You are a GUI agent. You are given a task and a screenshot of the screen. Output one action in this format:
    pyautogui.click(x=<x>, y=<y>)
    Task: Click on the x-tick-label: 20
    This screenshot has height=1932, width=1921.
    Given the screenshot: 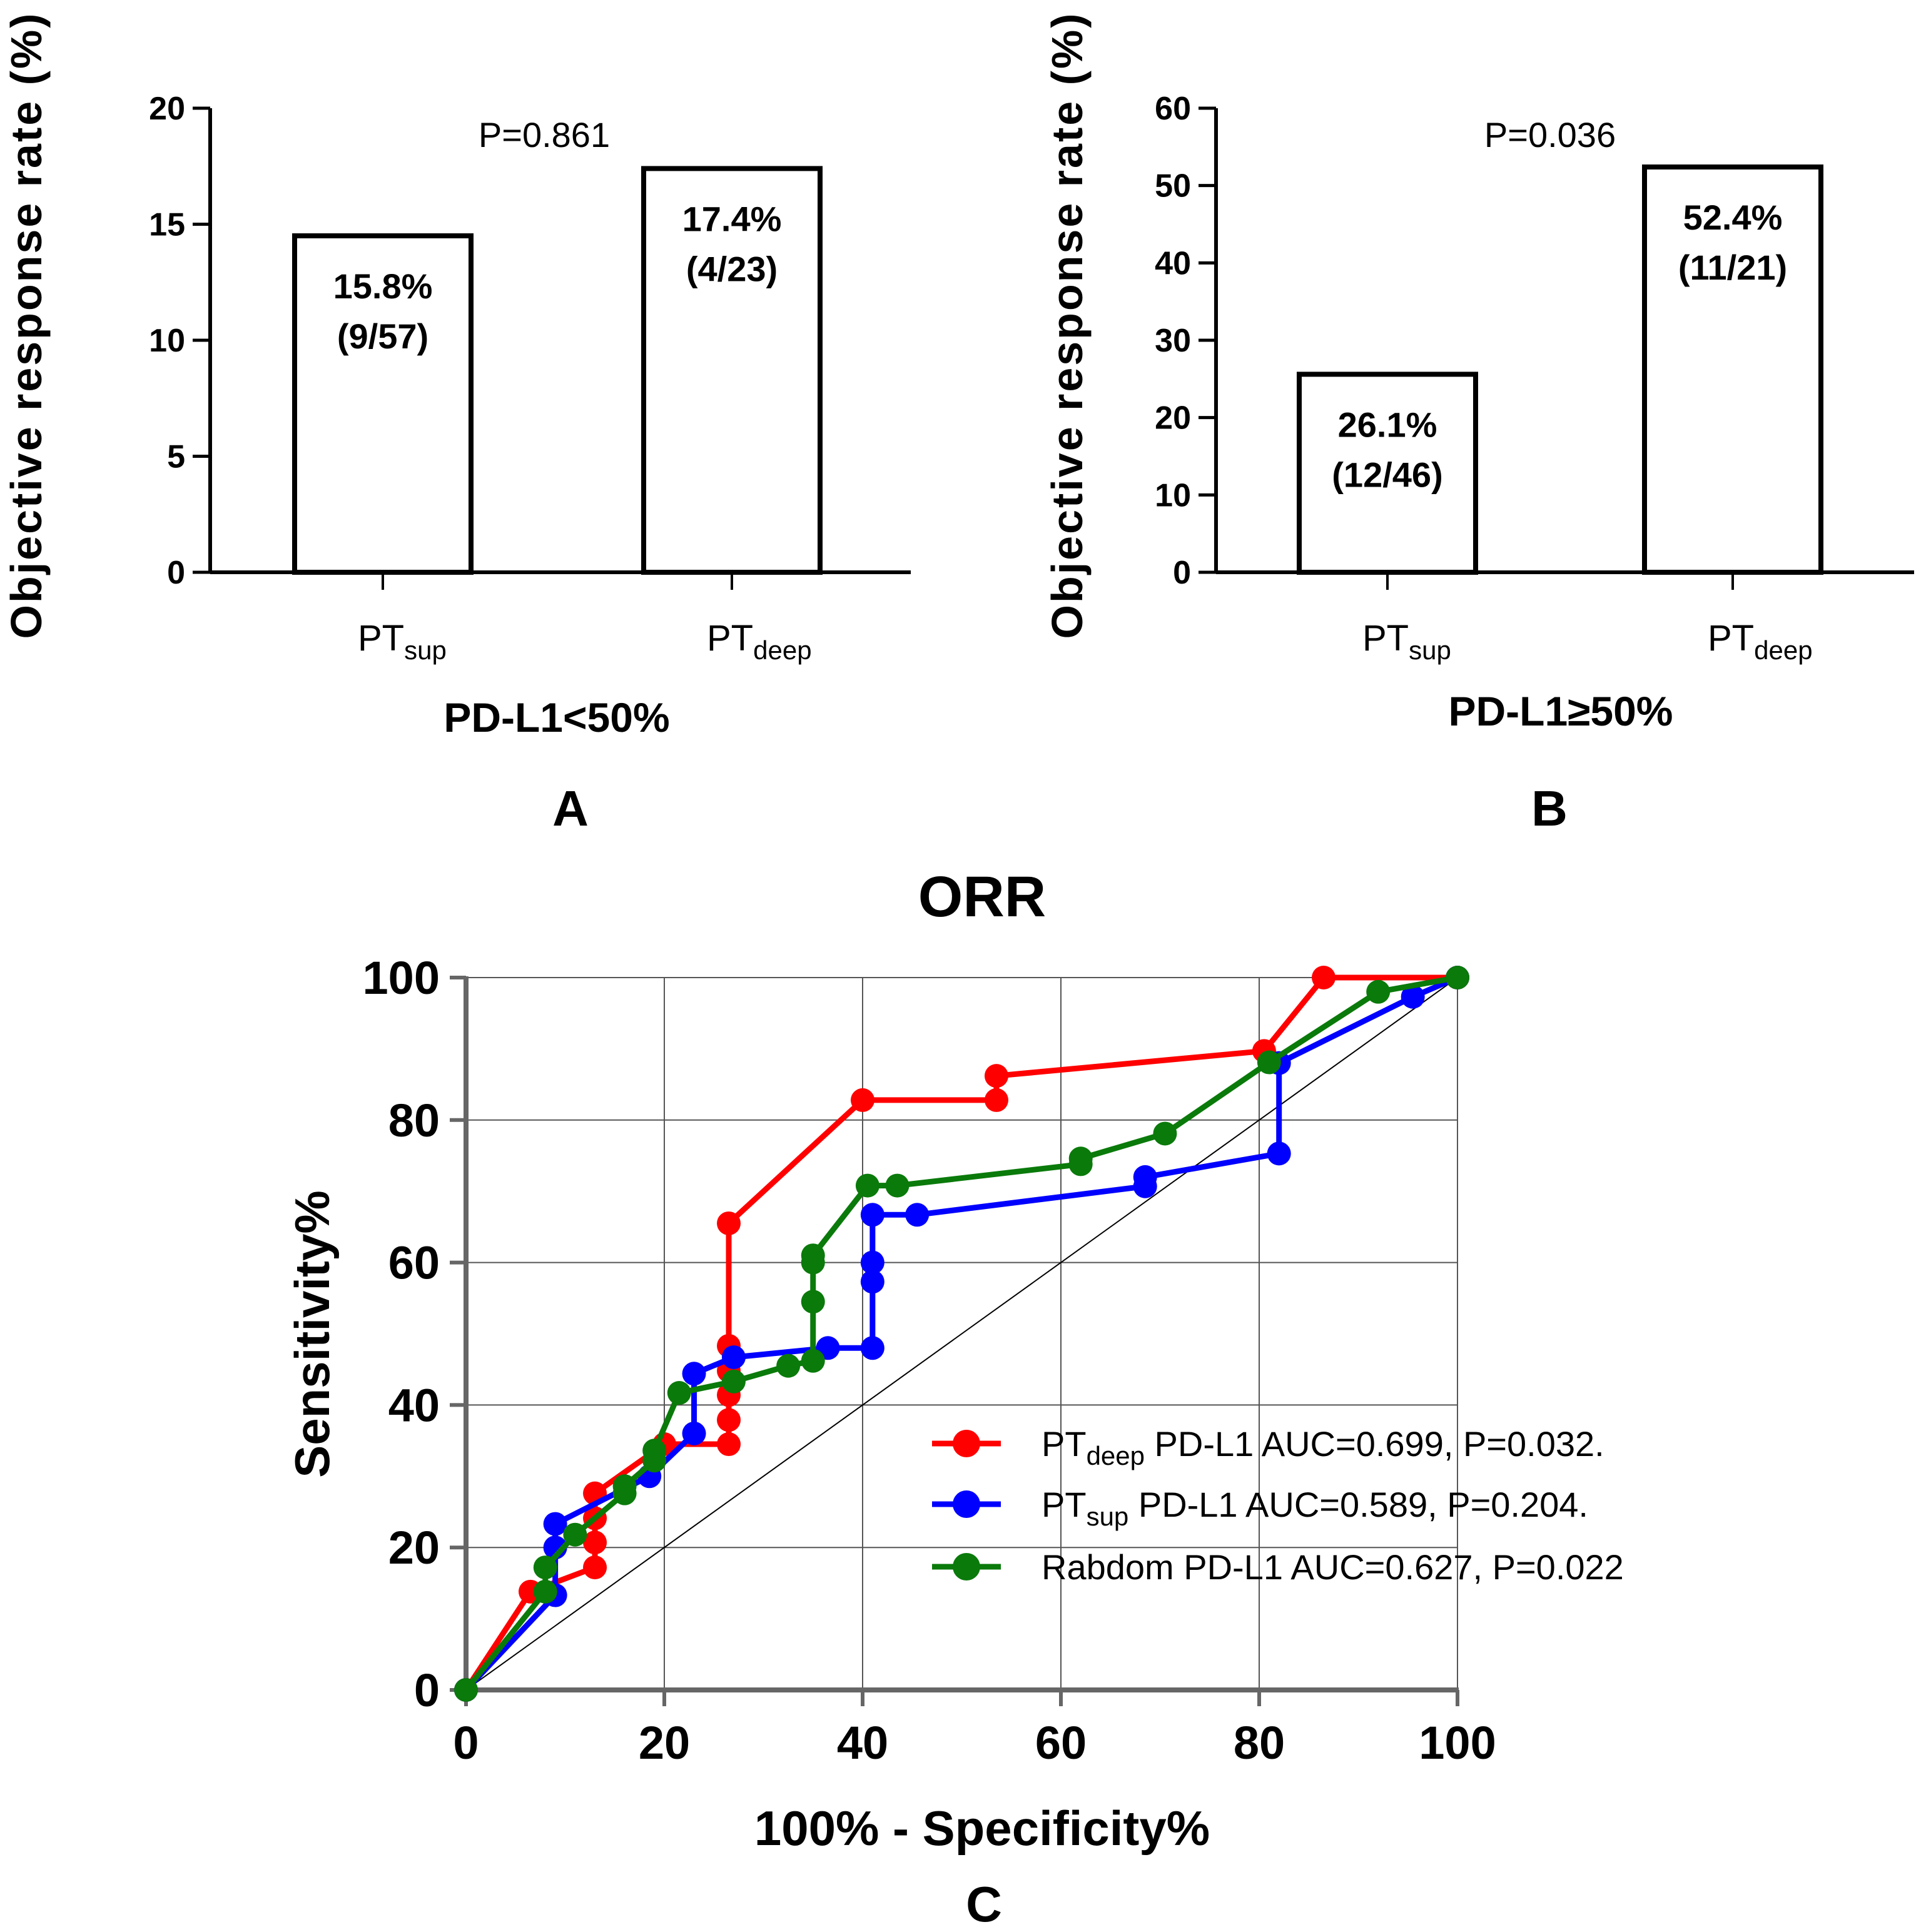 What is the action you would take?
    pyautogui.click(x=664, y=1743)
    